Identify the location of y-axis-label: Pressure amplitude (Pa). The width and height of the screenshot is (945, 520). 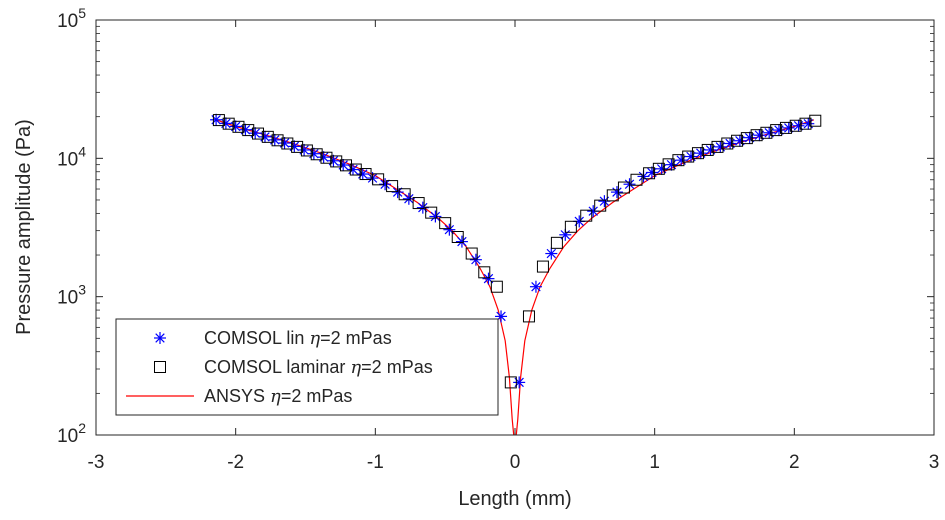
(24, 227).